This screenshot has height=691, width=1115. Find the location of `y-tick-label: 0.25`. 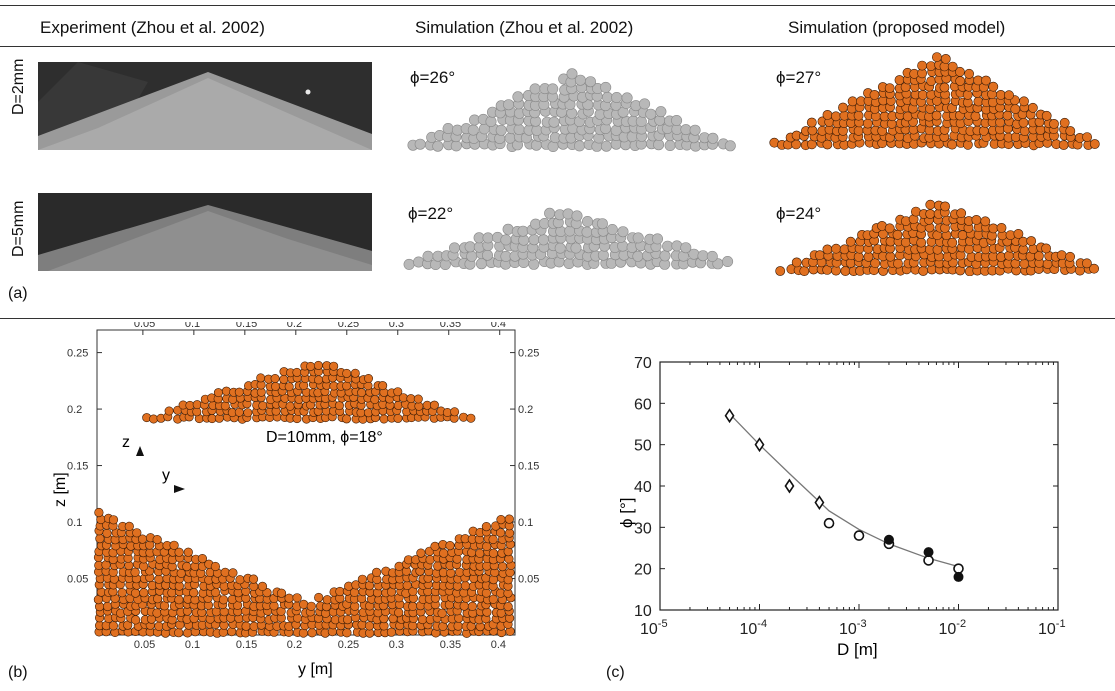

y-tick-label: 0.25 is located at coordinates (77, 354).